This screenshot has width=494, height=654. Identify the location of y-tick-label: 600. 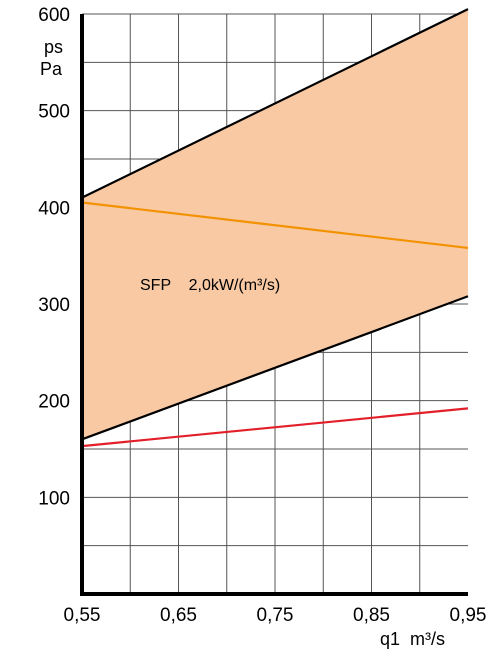
(54, 15).